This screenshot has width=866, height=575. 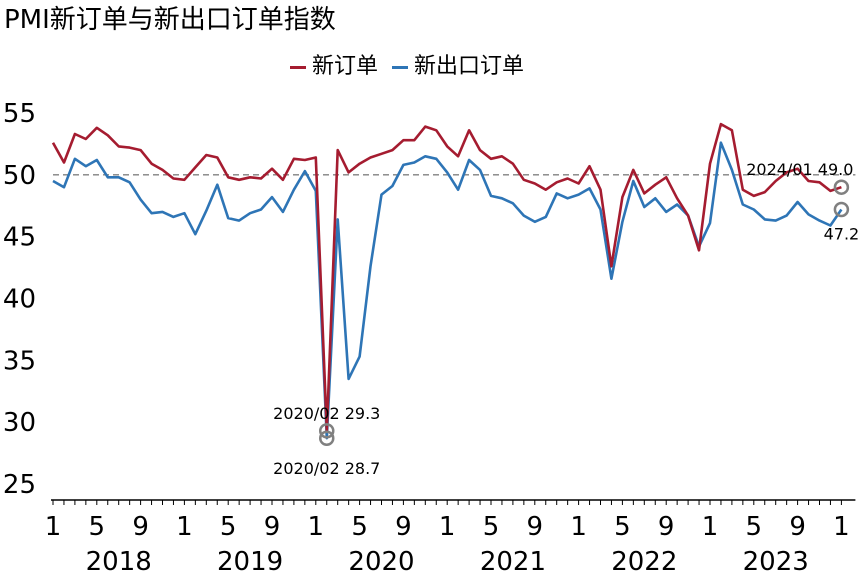 I want to click on legend-swatch-new-orders, so click(x=298, y=67).